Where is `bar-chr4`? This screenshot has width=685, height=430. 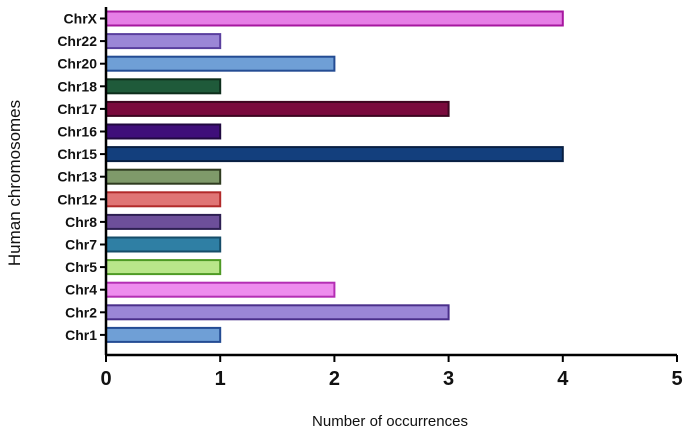 bar-chr4 is located at coordinates (220, 289).